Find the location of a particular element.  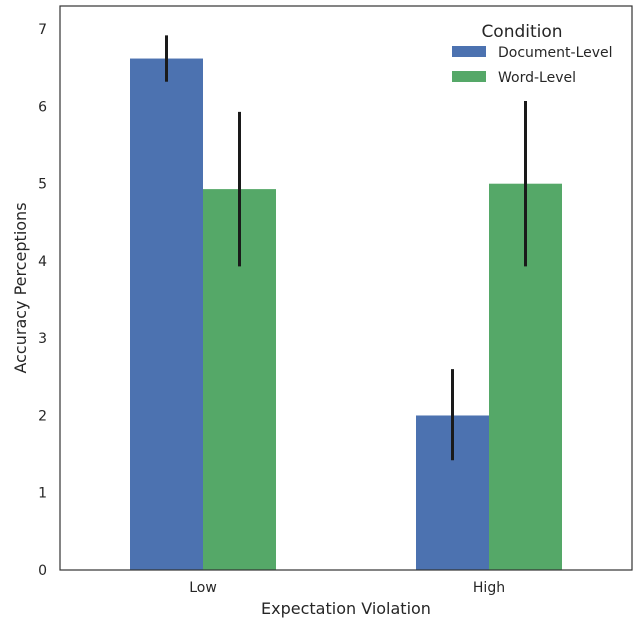

y-tick-label: 1 is located at coordinates (42, 494).